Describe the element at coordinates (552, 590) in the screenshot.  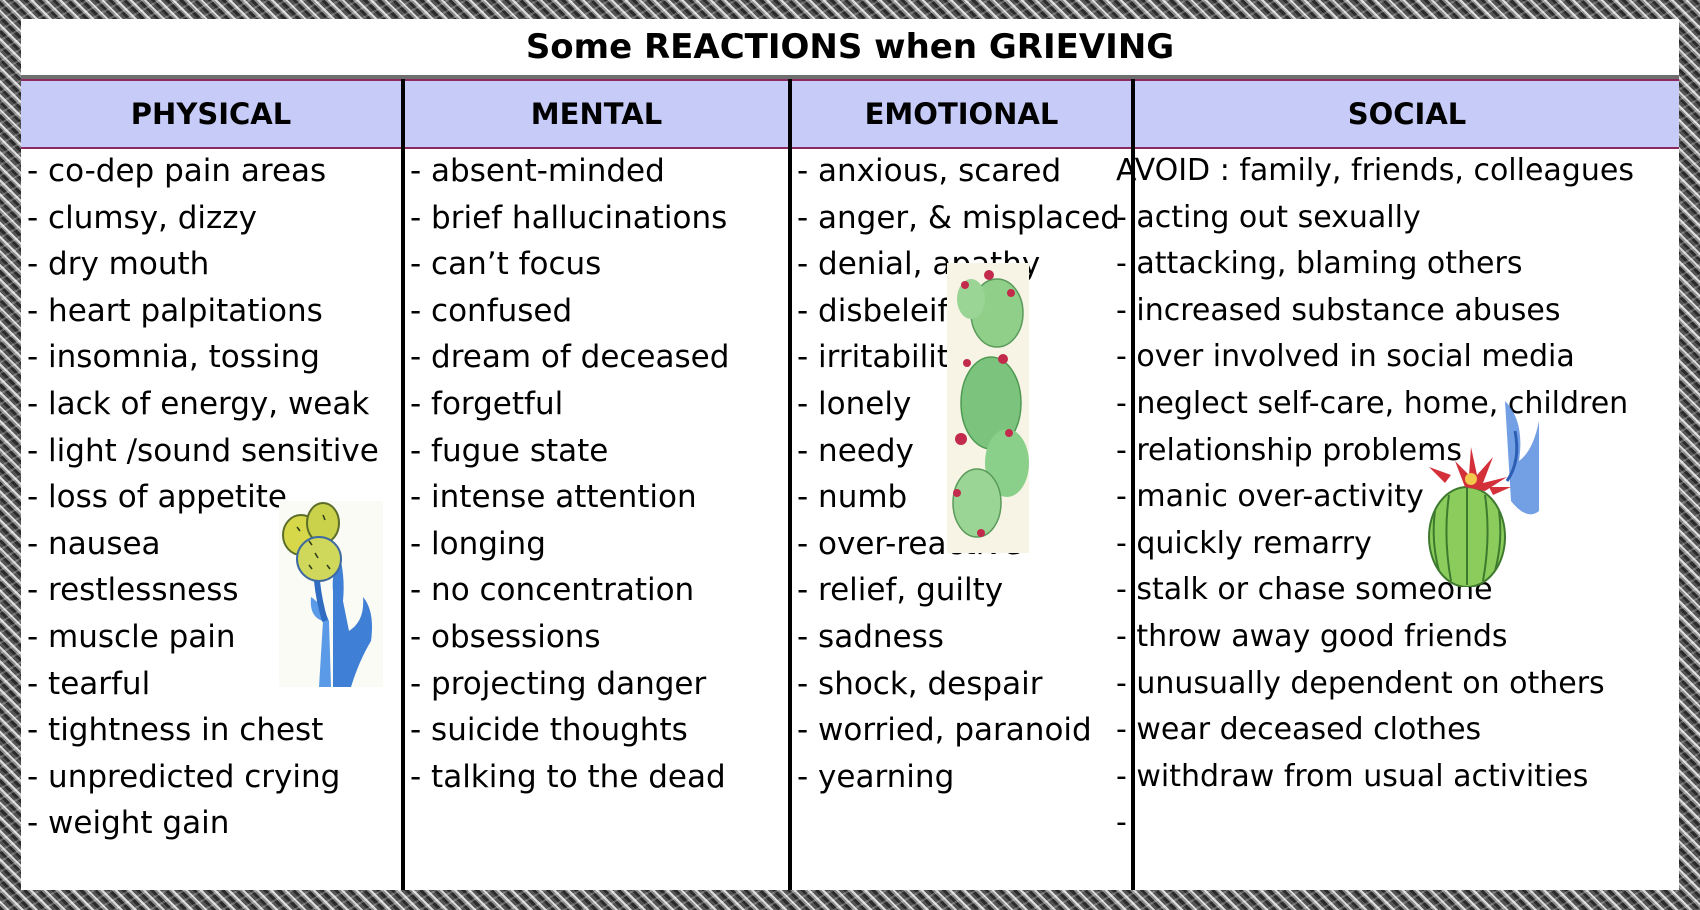
I see `list-item: - no concentration` at that location.